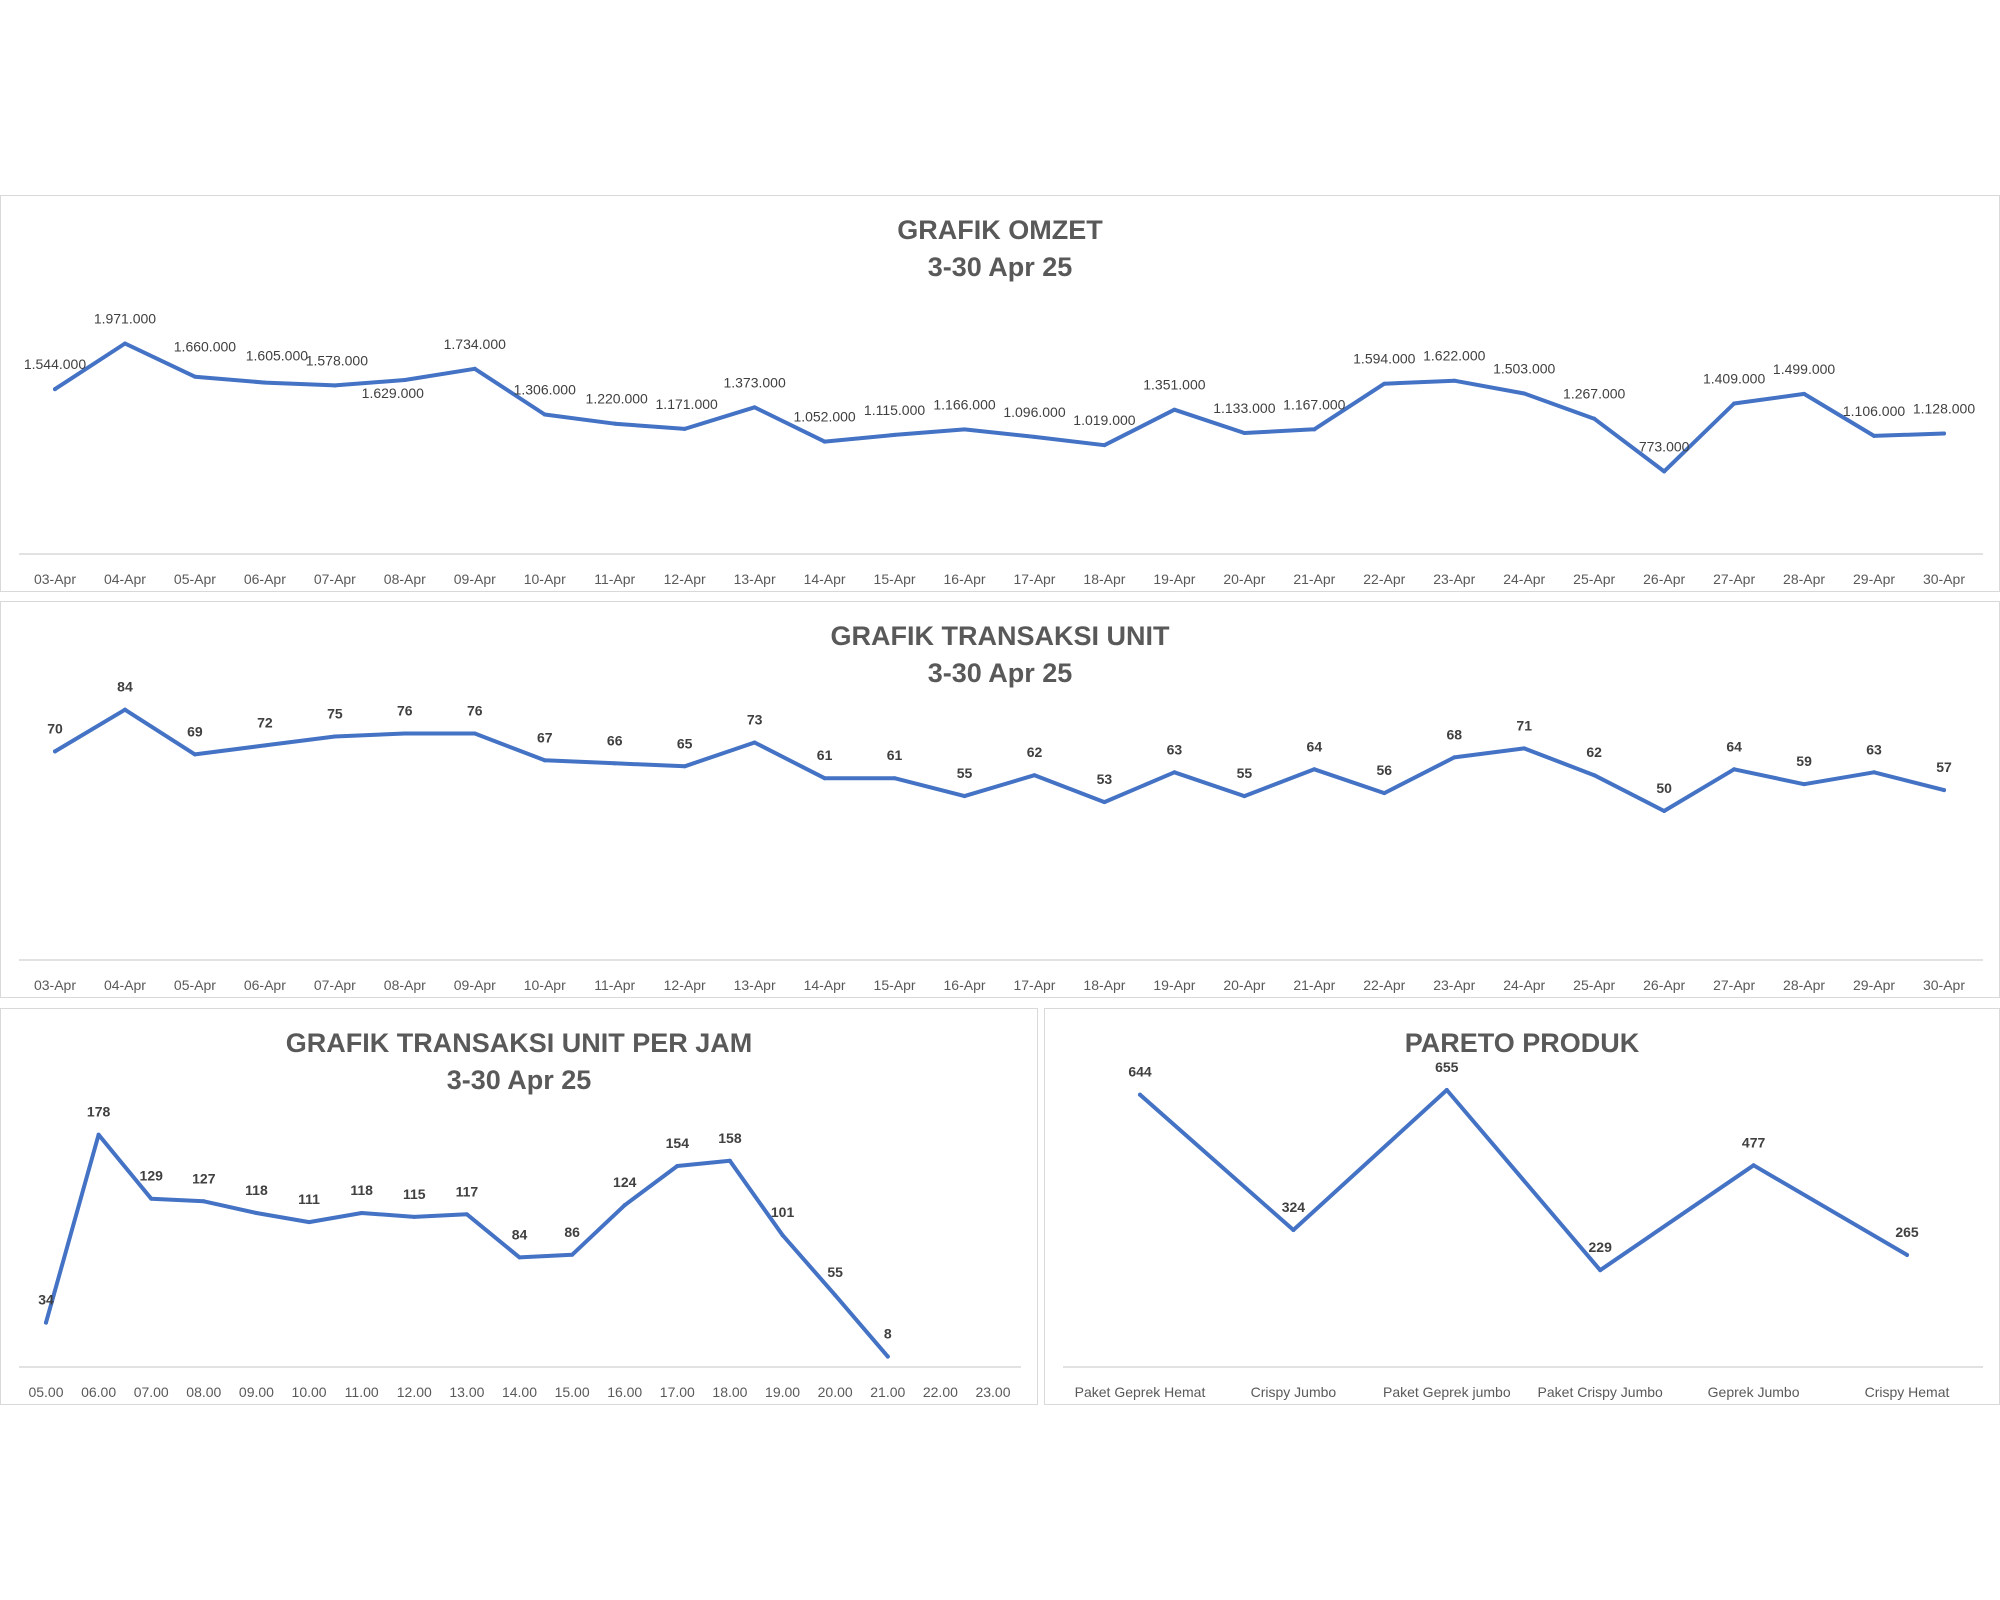 This screenshot has height=1600, width=2000. I want to click on pareto-x-tick-label: Paket Geprek jumbo, so click(1447, 1392).